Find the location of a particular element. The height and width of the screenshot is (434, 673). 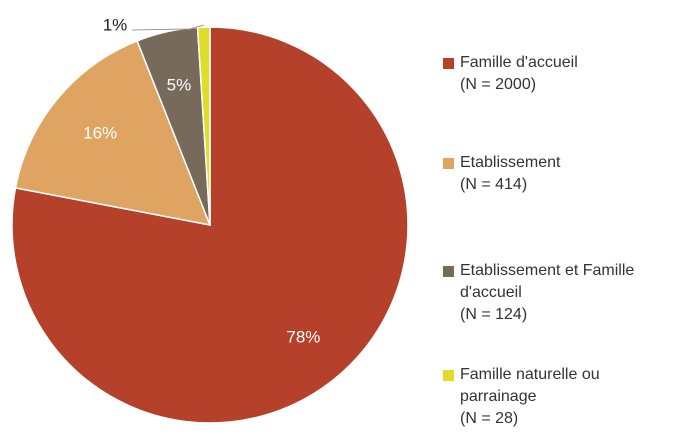

data-label: 16% is located at coordinates (100, 133).